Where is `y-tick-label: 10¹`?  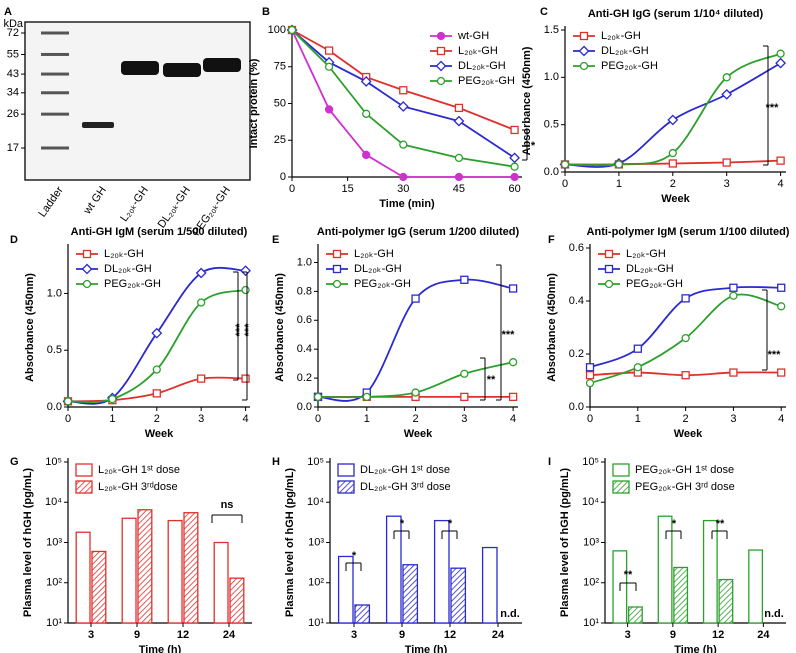 y-tick-label: 10¹ is located at coordinates (591, 623).